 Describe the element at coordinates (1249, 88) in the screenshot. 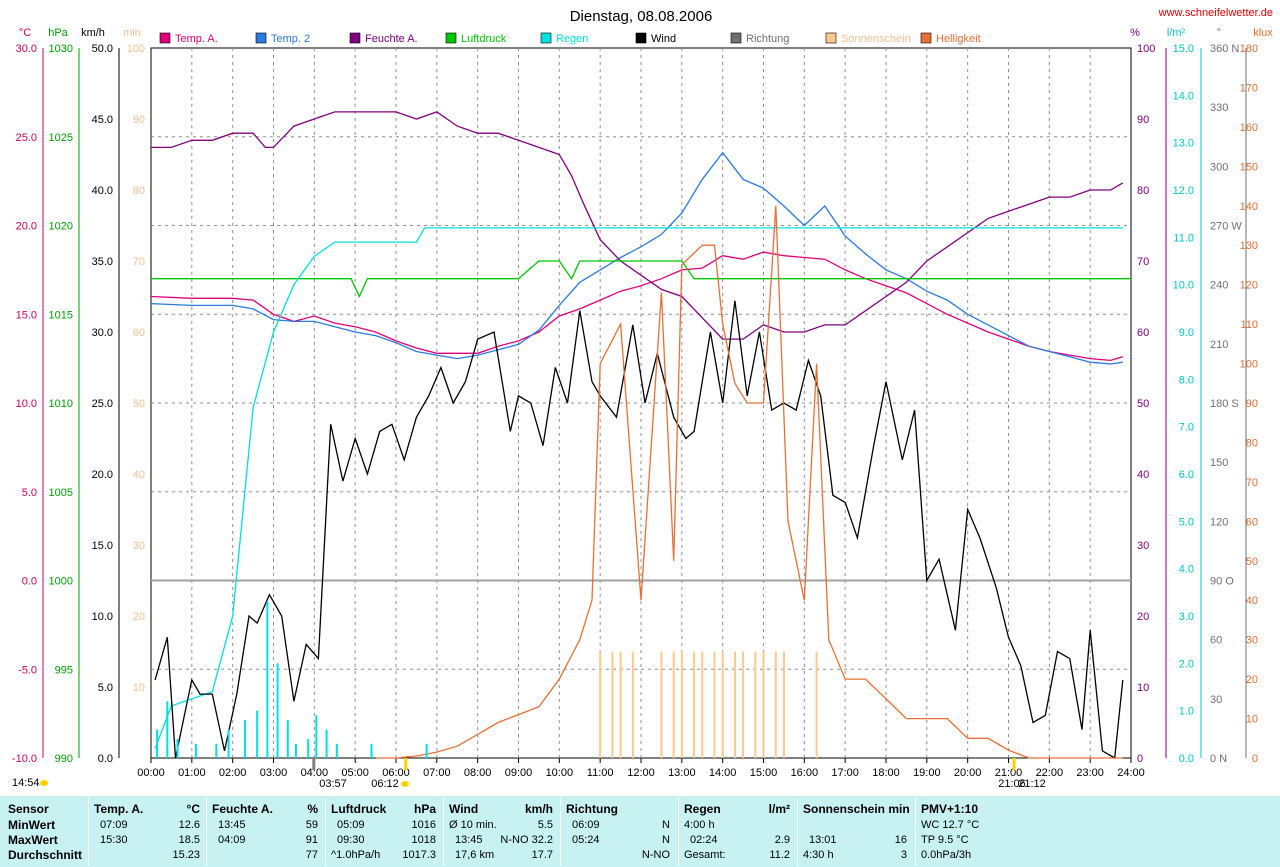

I see `klux-tick-label: 170` at that location.